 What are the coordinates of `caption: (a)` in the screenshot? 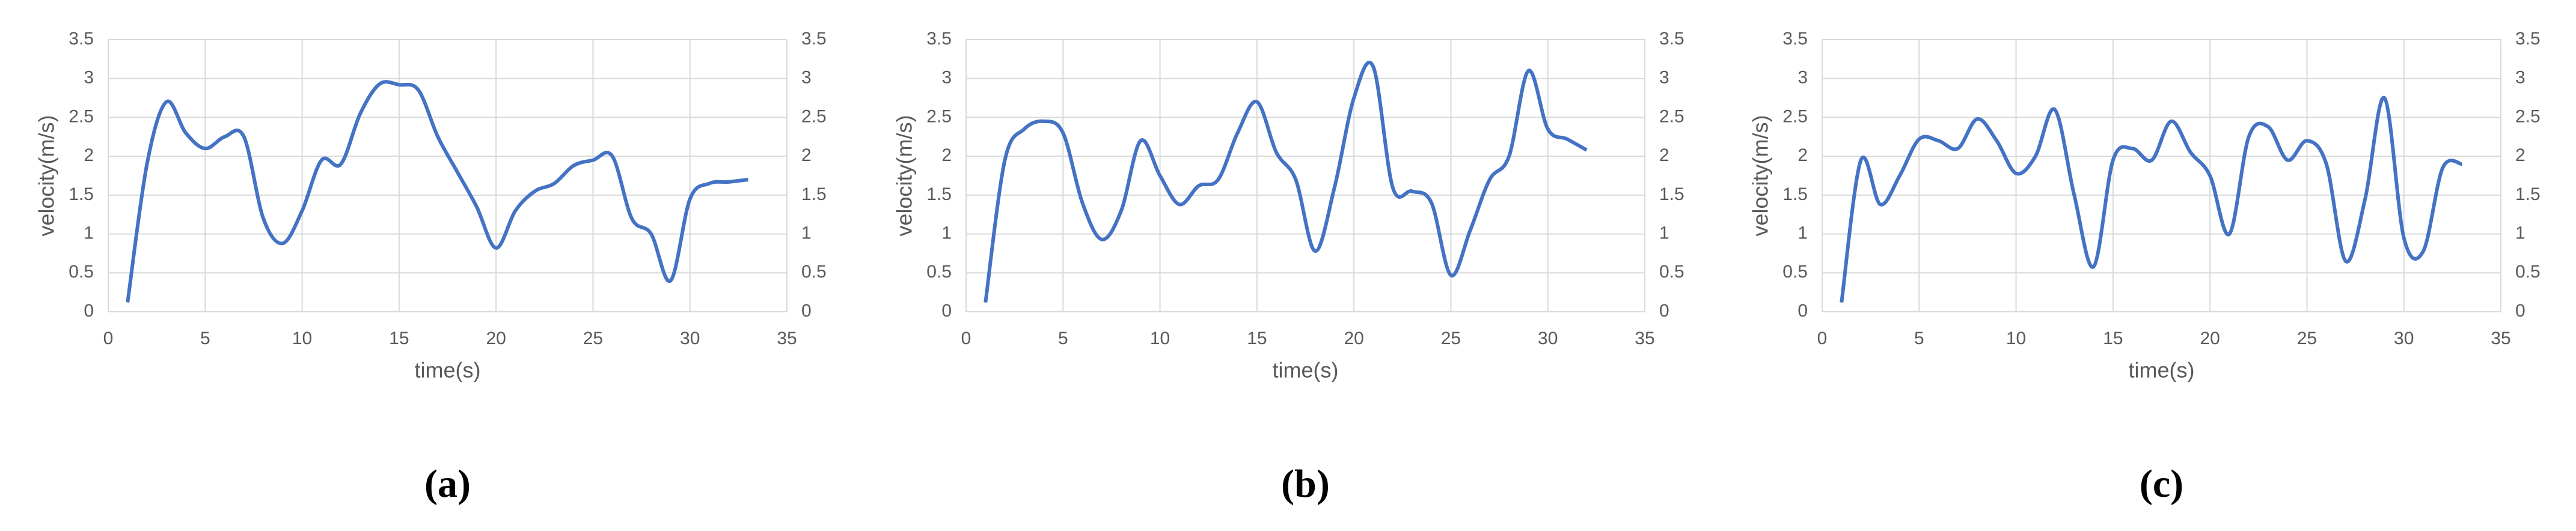 It's located at (447, 484).